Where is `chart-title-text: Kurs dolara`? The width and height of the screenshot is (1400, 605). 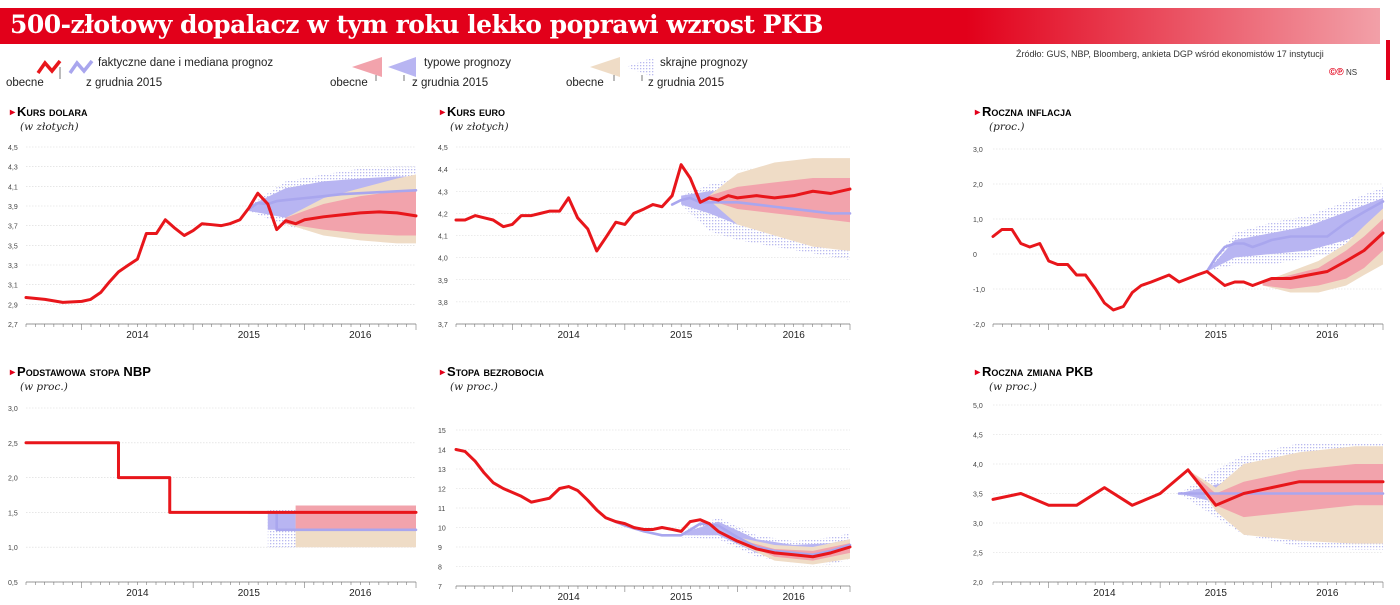 chart-title-text: Kurs dolara is located at coordinates (52, 111).